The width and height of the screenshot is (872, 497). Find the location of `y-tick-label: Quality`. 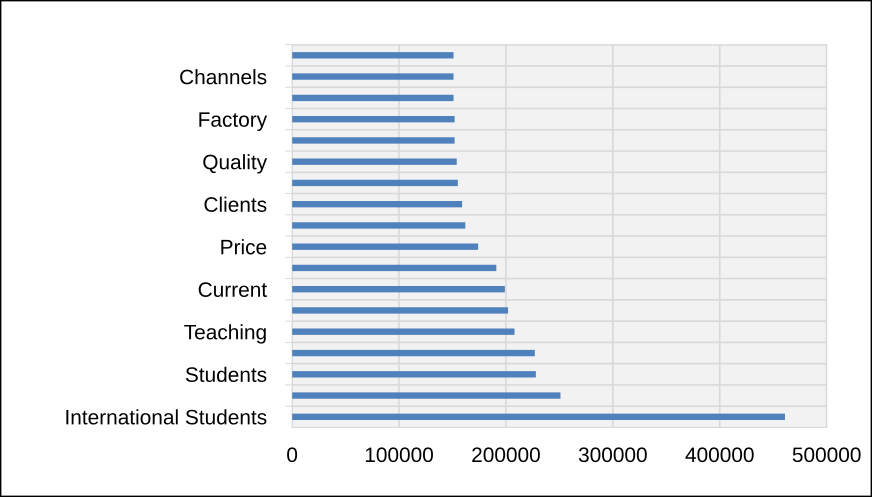

y-tick-label: Quality is located at coordinates (235, 164).